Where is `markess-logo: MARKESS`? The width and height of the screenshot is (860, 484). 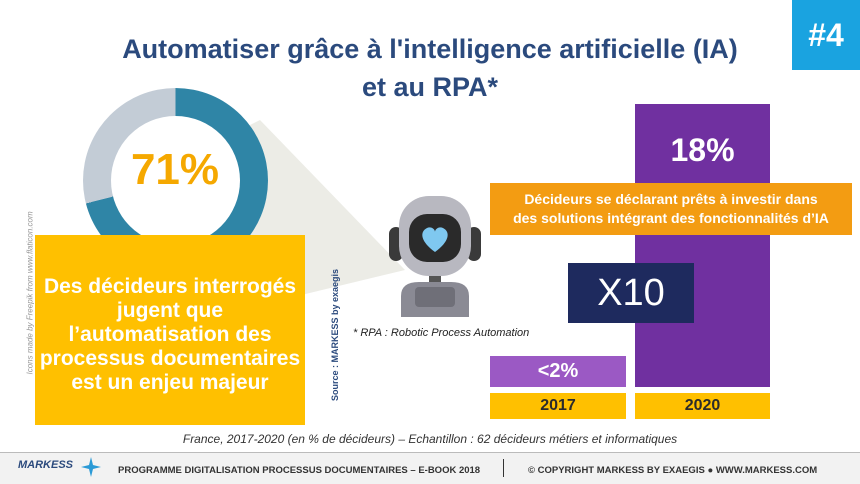 markess-logo: MARKESS is located at coordinates (46, 465).